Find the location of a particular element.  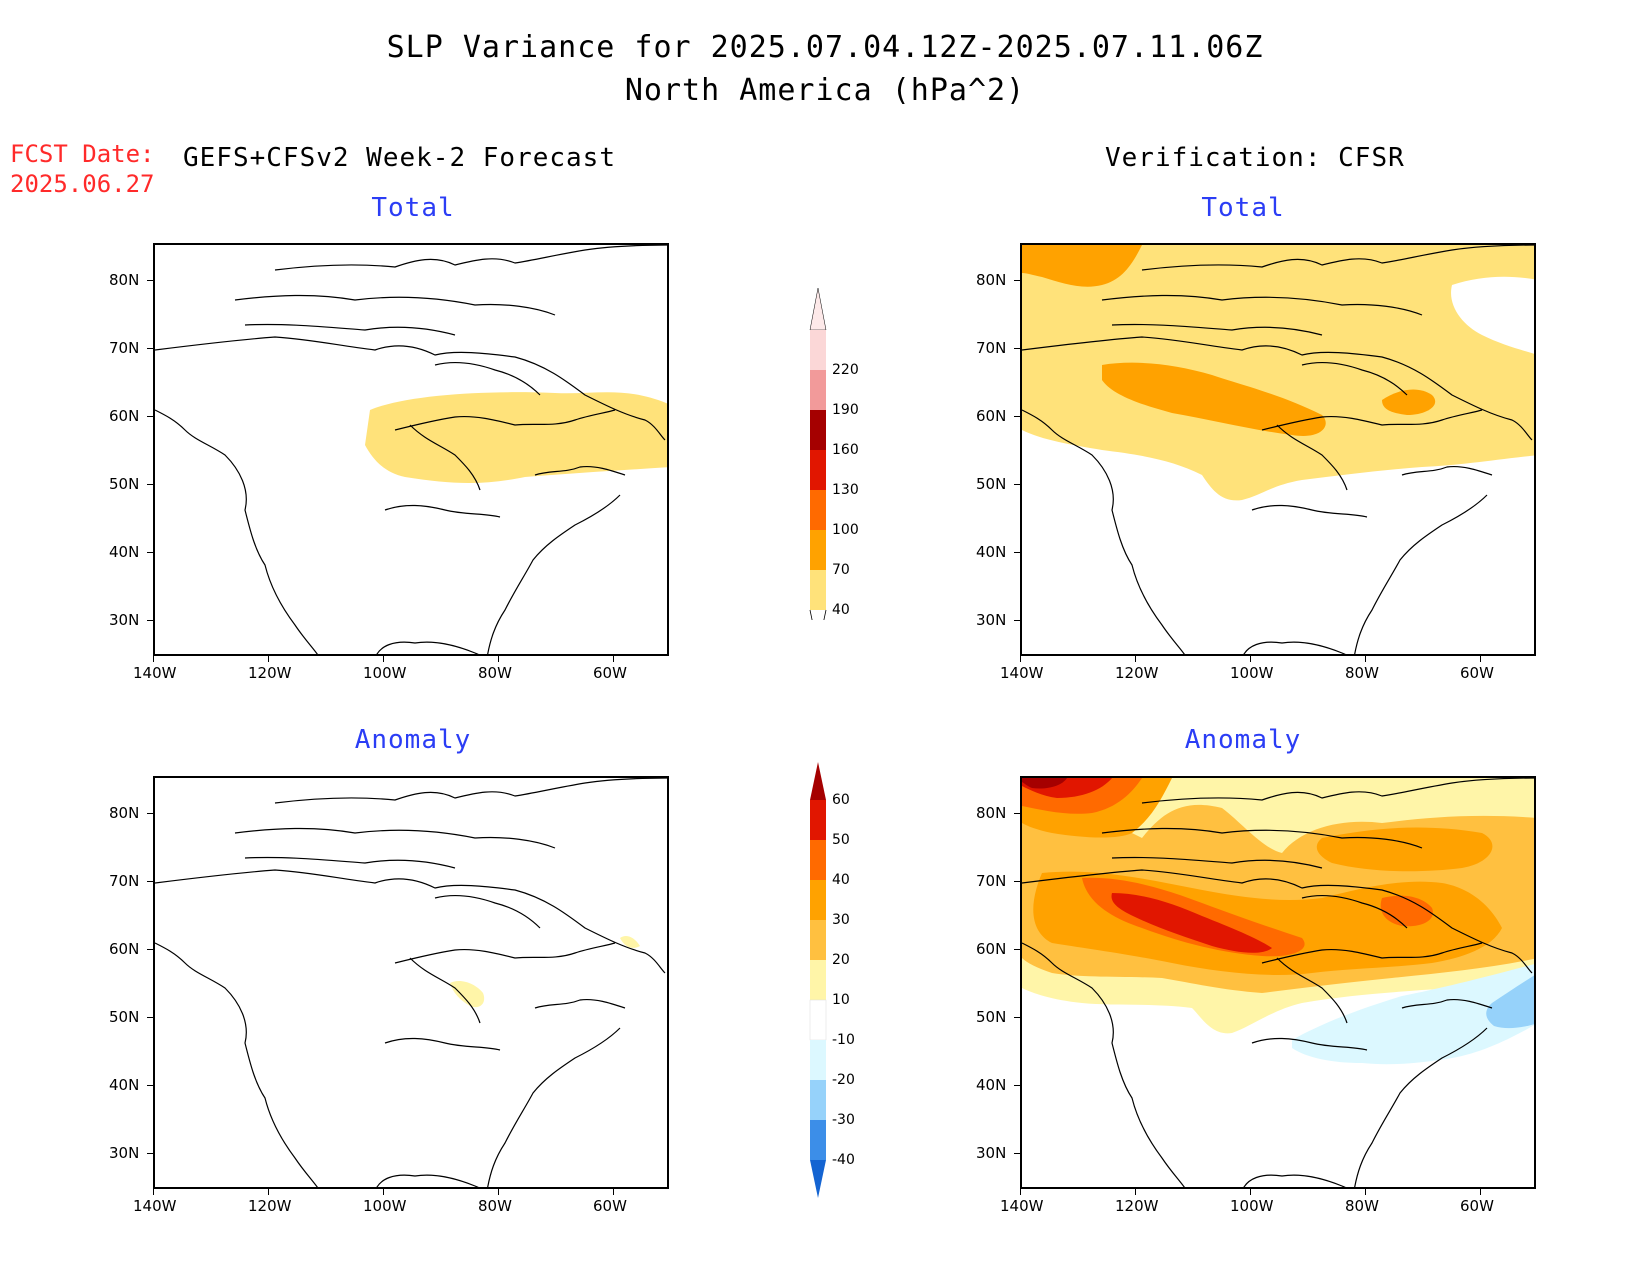

anomaly-colorbar-graphic is located at coordinates (818, 980).